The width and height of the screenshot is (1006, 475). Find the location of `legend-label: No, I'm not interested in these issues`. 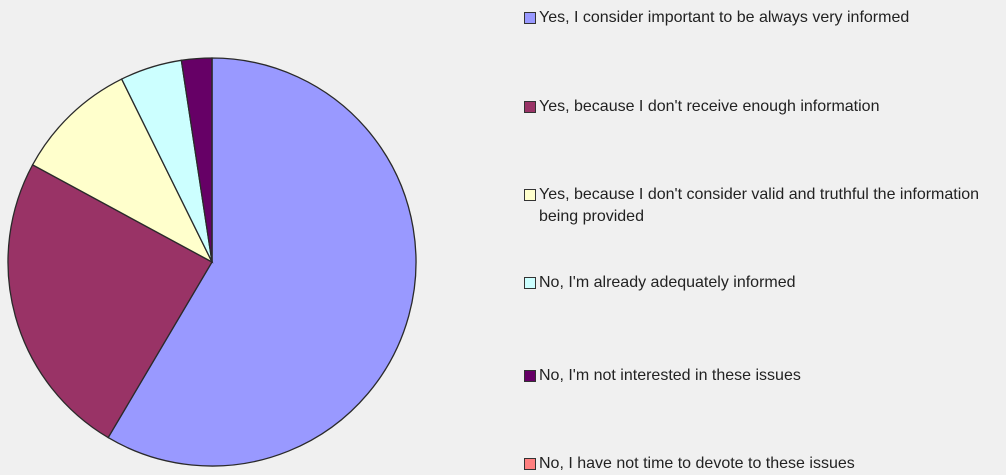

legend-label: No, I'm not interested in these issues is located at coordinates (670, 375).